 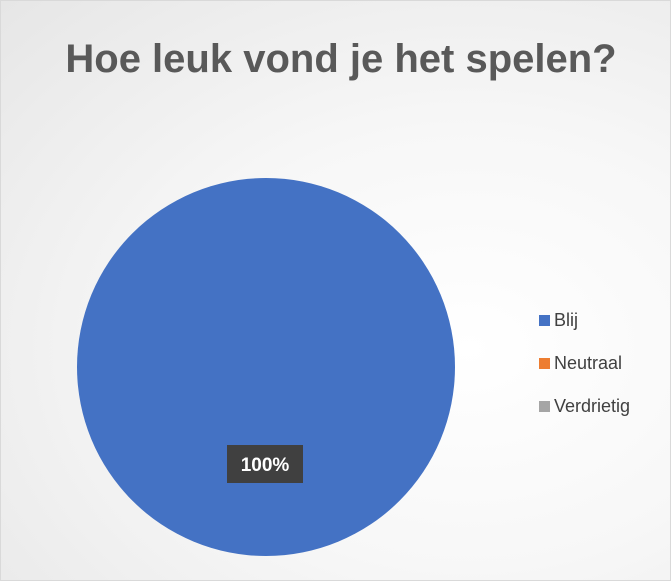 I want to click on legend-item-blij: Blij, so click(x=584, y=320).